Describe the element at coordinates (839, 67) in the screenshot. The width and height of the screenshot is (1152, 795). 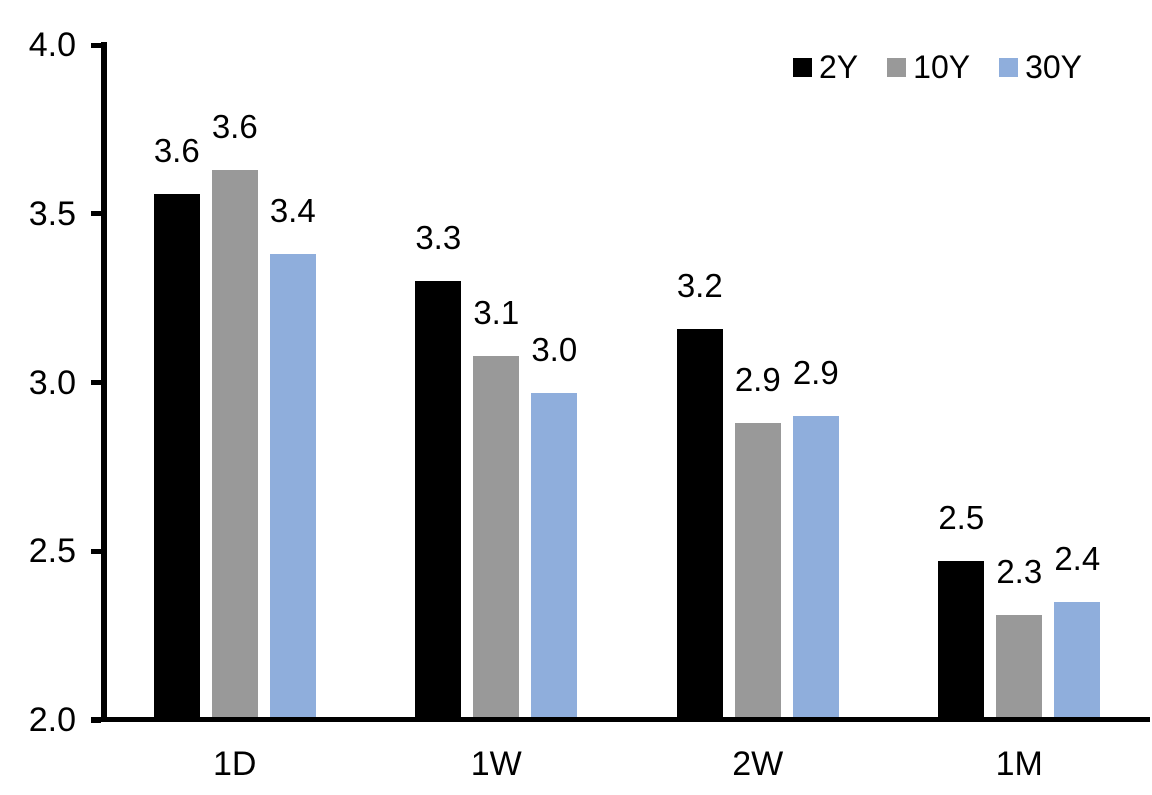
I see `legend-label-2y: 2Y` at that location.